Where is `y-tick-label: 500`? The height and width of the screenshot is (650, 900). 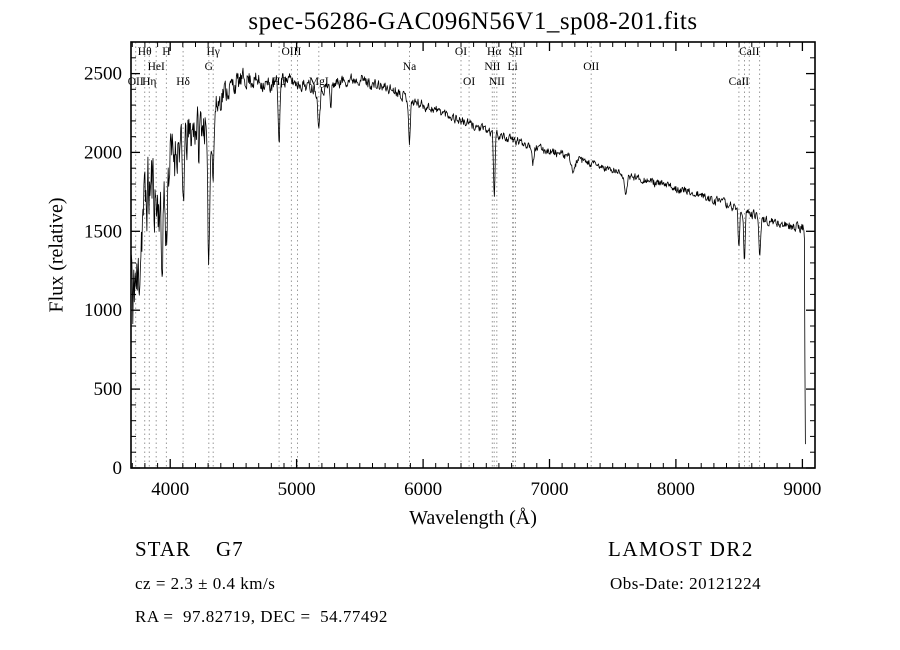
y-tick-label: 500 is located at coordinates (108, 389).